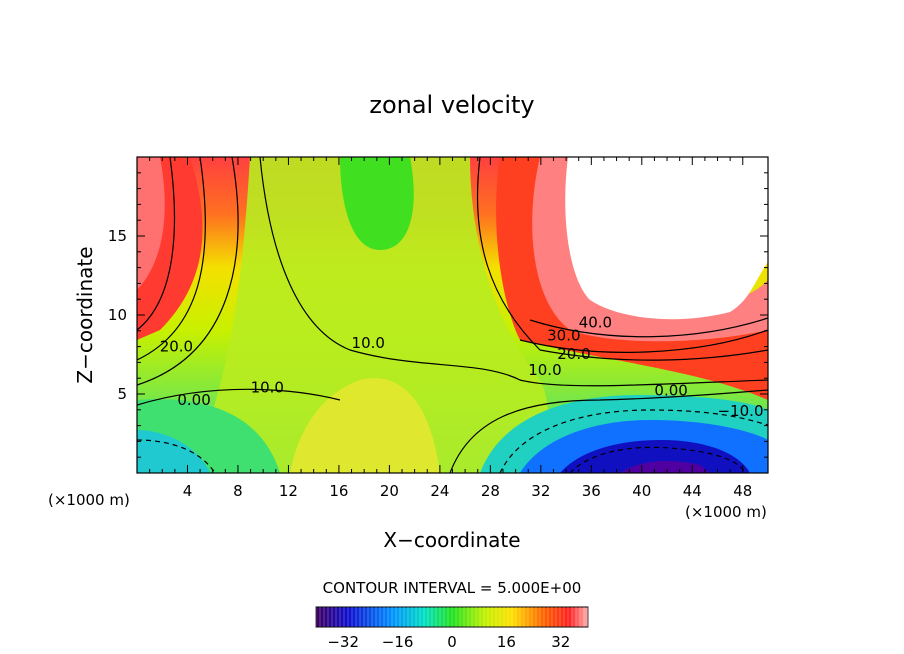 The image size is (904, 654). Describe the element at coordinates (506, 642) in the screenshot. I see `colorbar-tick-label: 16` at that location.